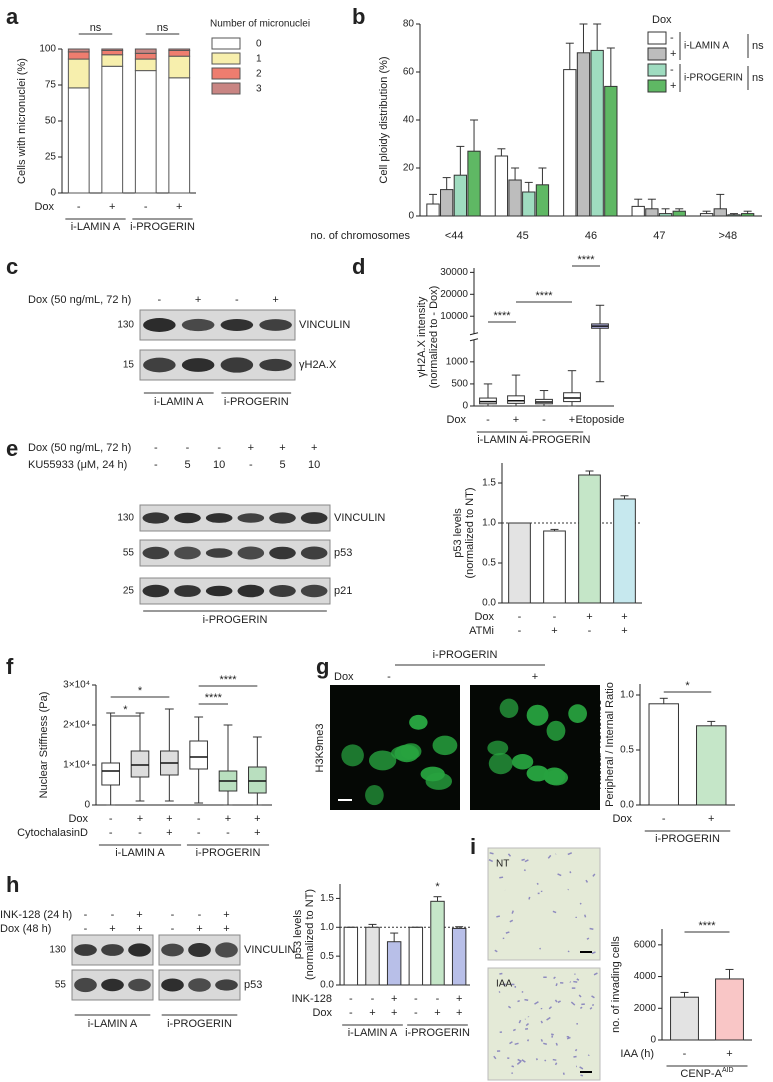 The image size is (773, 1082). I want to click on legend-group: i-PROGERIN, so click(713, 78).